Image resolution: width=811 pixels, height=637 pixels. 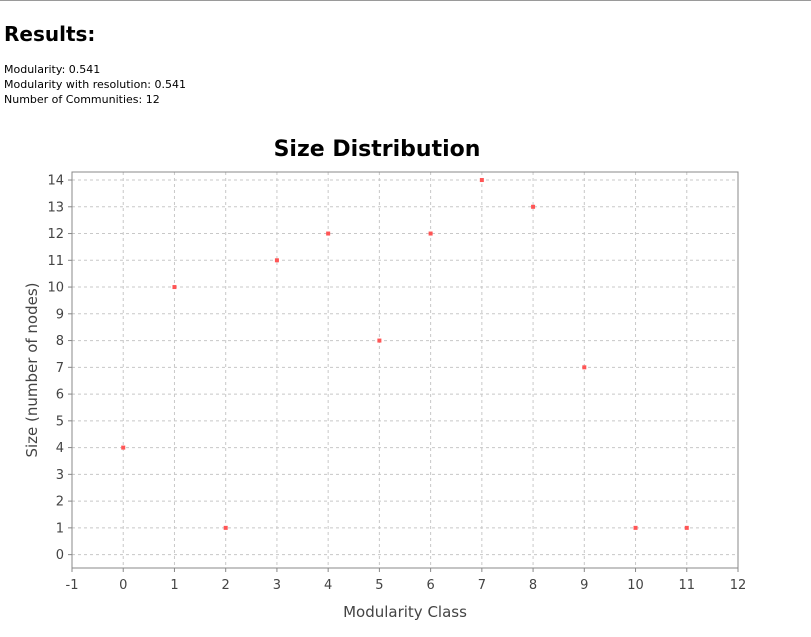 What do you see at coordinates (328, 585) in the screenshot?
I see `x-tick-label: 4` at bounding box center [328, 585].